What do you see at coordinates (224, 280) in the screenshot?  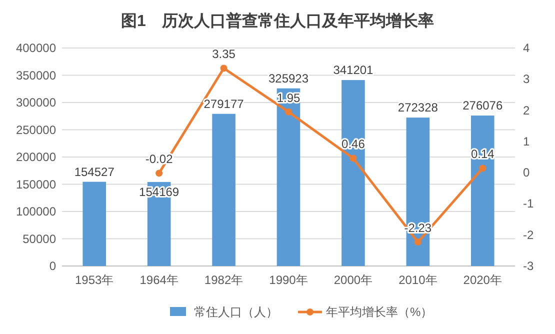 I see `x-tick-label: 1982年` at bounding box center [224, 280].